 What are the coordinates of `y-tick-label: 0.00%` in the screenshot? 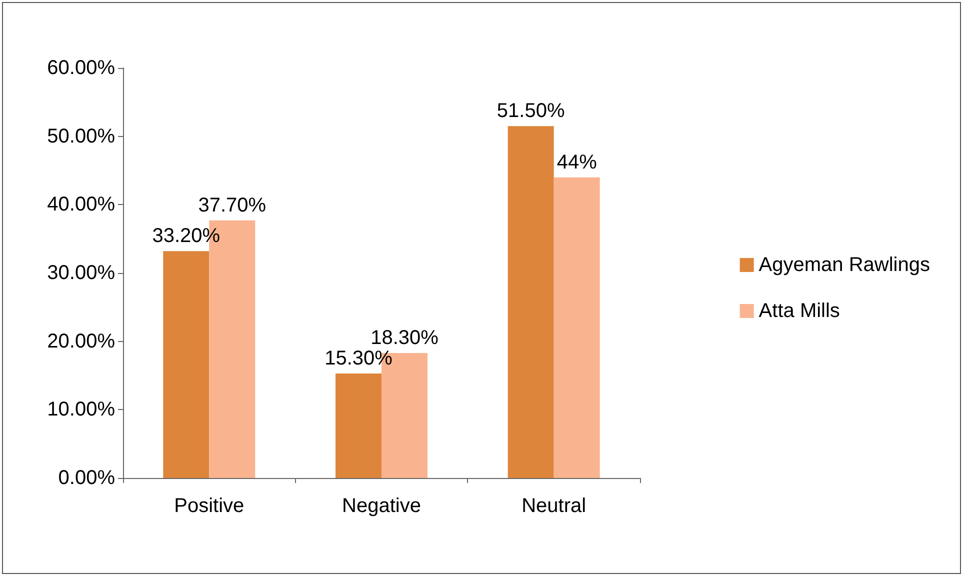 It's located at (87, 478).